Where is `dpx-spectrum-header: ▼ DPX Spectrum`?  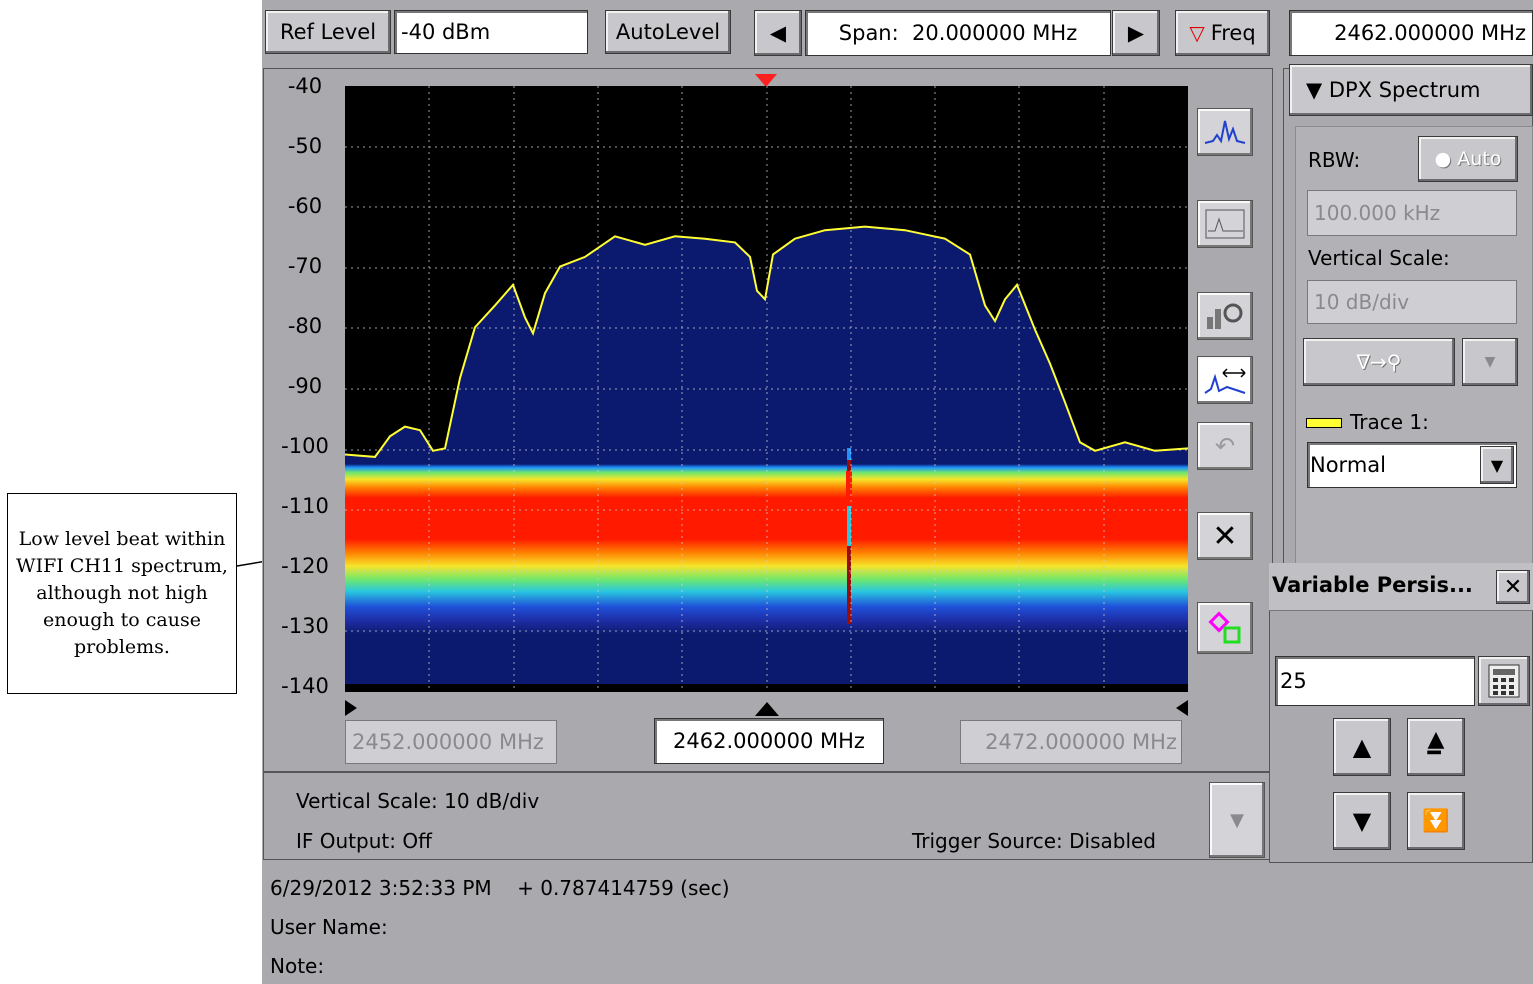
dpx-spectrum-header: ▼ DPX Spectrum is located at coordinates (1411, 90).